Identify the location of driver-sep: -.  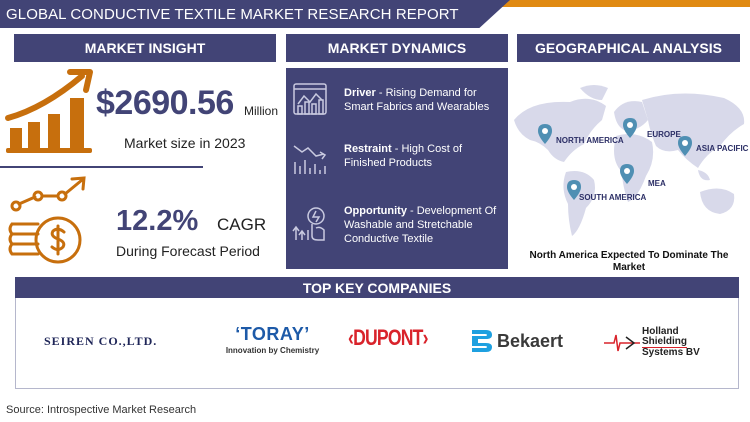
(380, 93).